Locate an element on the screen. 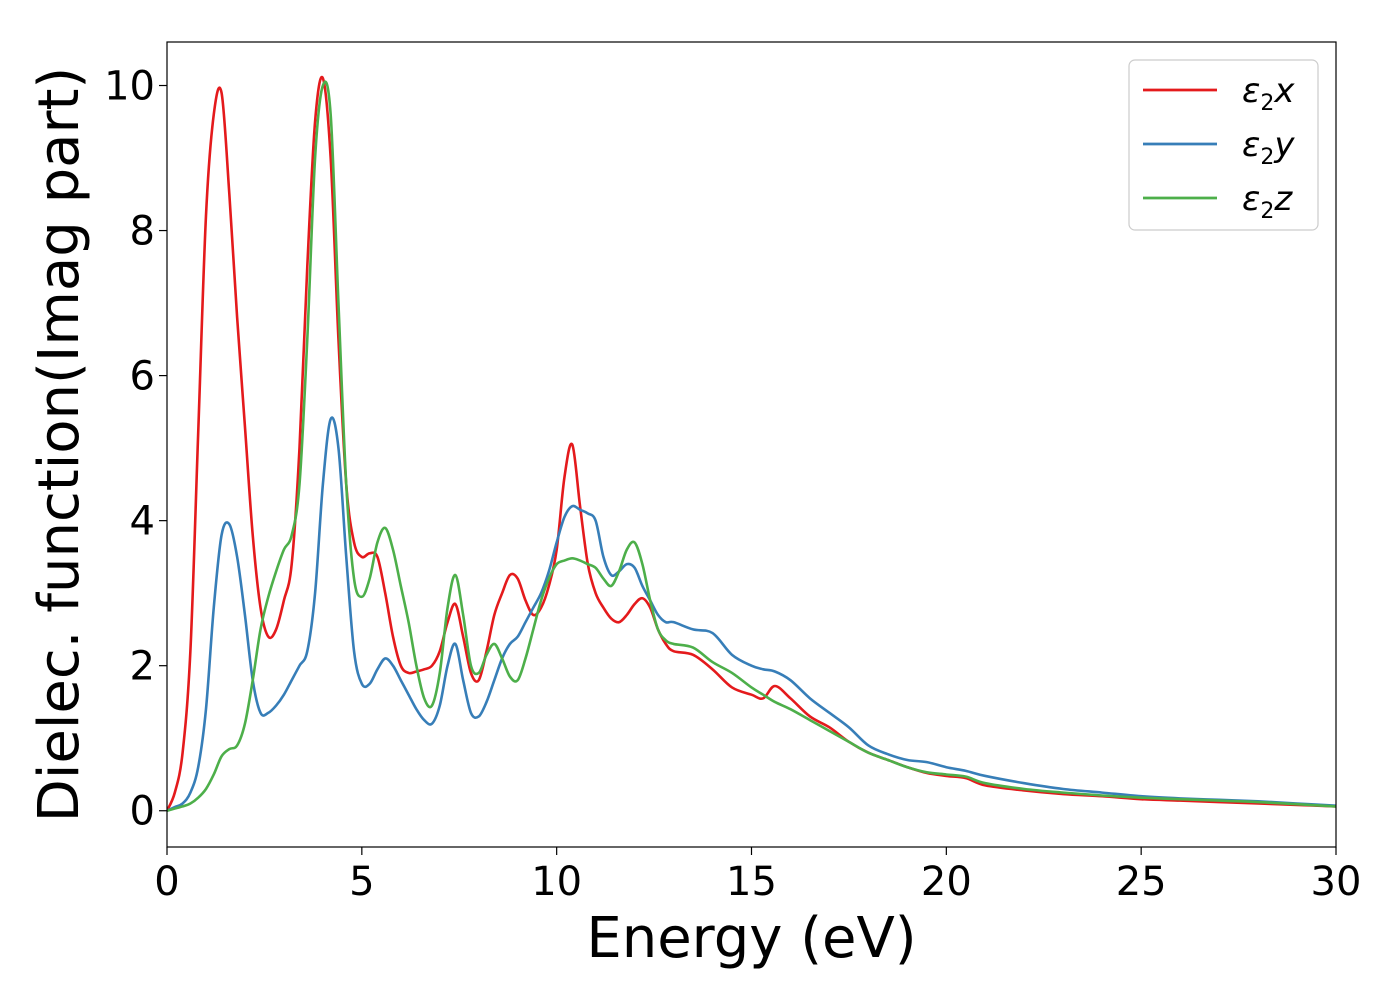  legend: ε2x ε2y ε2z is located at coordinates (1223, 145).